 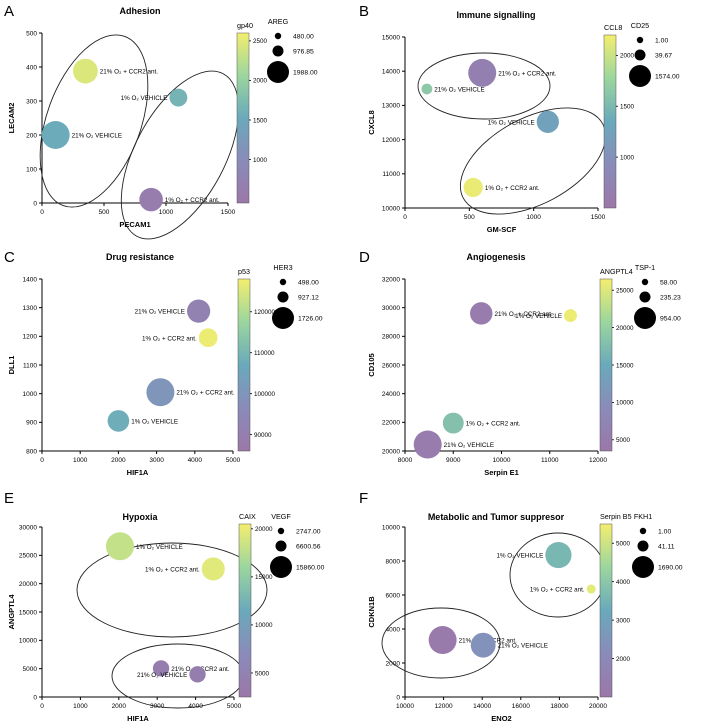 I want to click on x-axis-label: HIF1A, so click(x=138, y=472).